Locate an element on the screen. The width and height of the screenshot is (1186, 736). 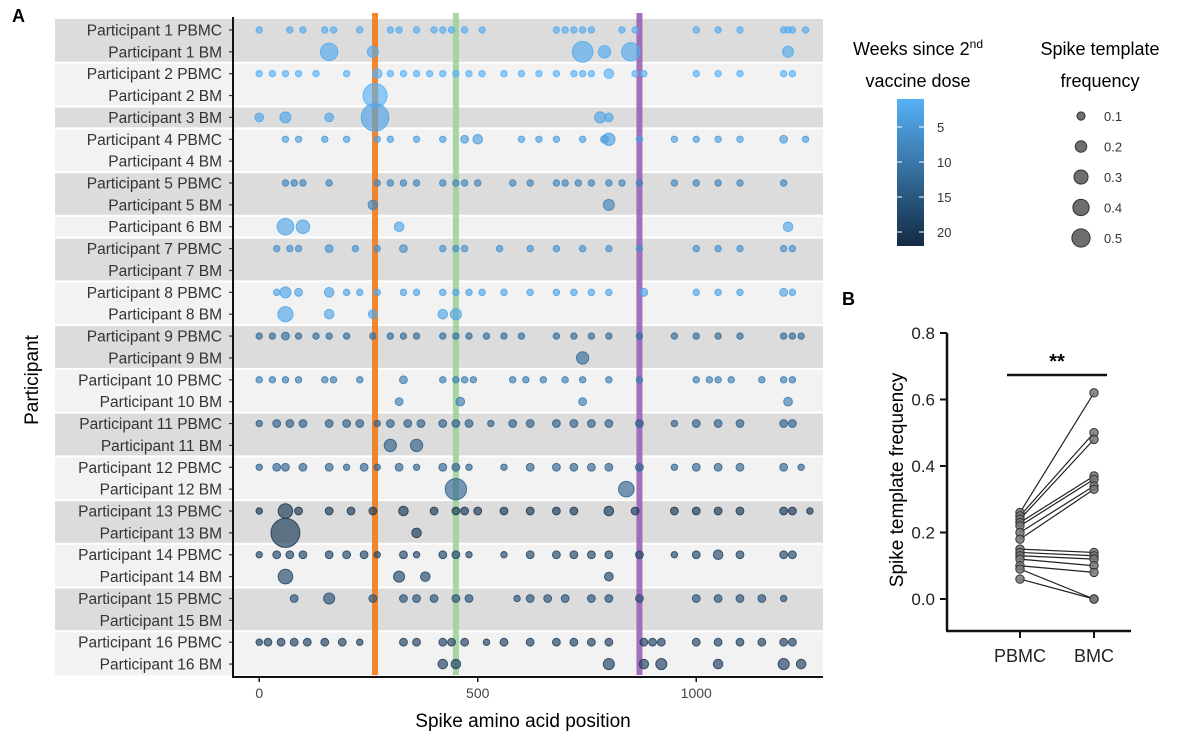
size-legend-title-line2: frequency is located at coordinates (1099, 81).